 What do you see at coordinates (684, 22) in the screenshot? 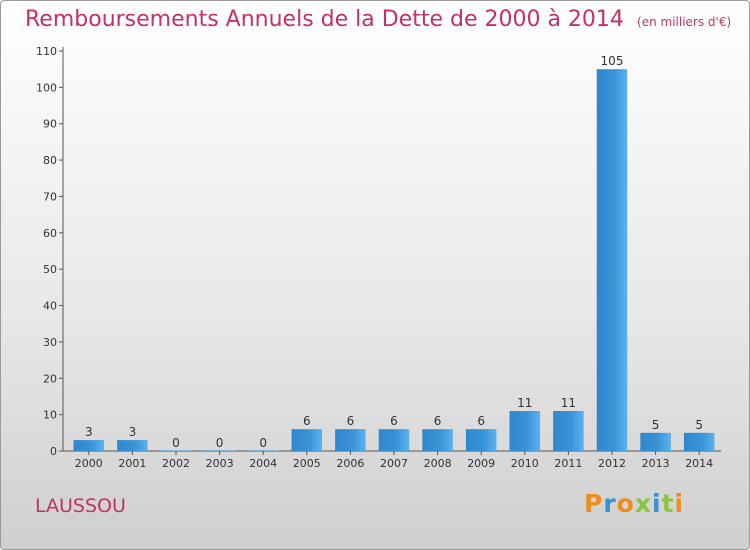
I see `chart-subtitle: (en milliers d'€)` at bounding box center [684, 22].